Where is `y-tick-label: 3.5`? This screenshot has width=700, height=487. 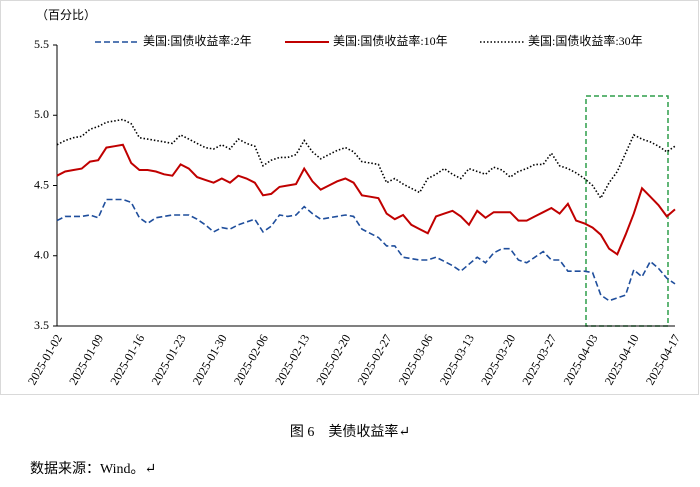
y-tick-label: 3.5 is located at coordinates (41, 325).